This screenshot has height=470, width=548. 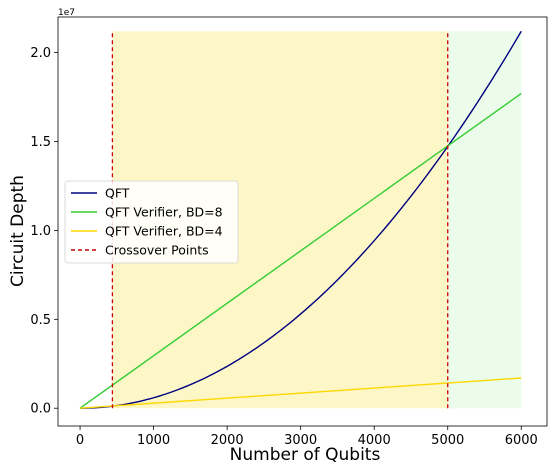 What do you see at coordinates (40, 142) in the screenshot?
I see `y-tick-label: 1.5` at bounding box center [40, 142].